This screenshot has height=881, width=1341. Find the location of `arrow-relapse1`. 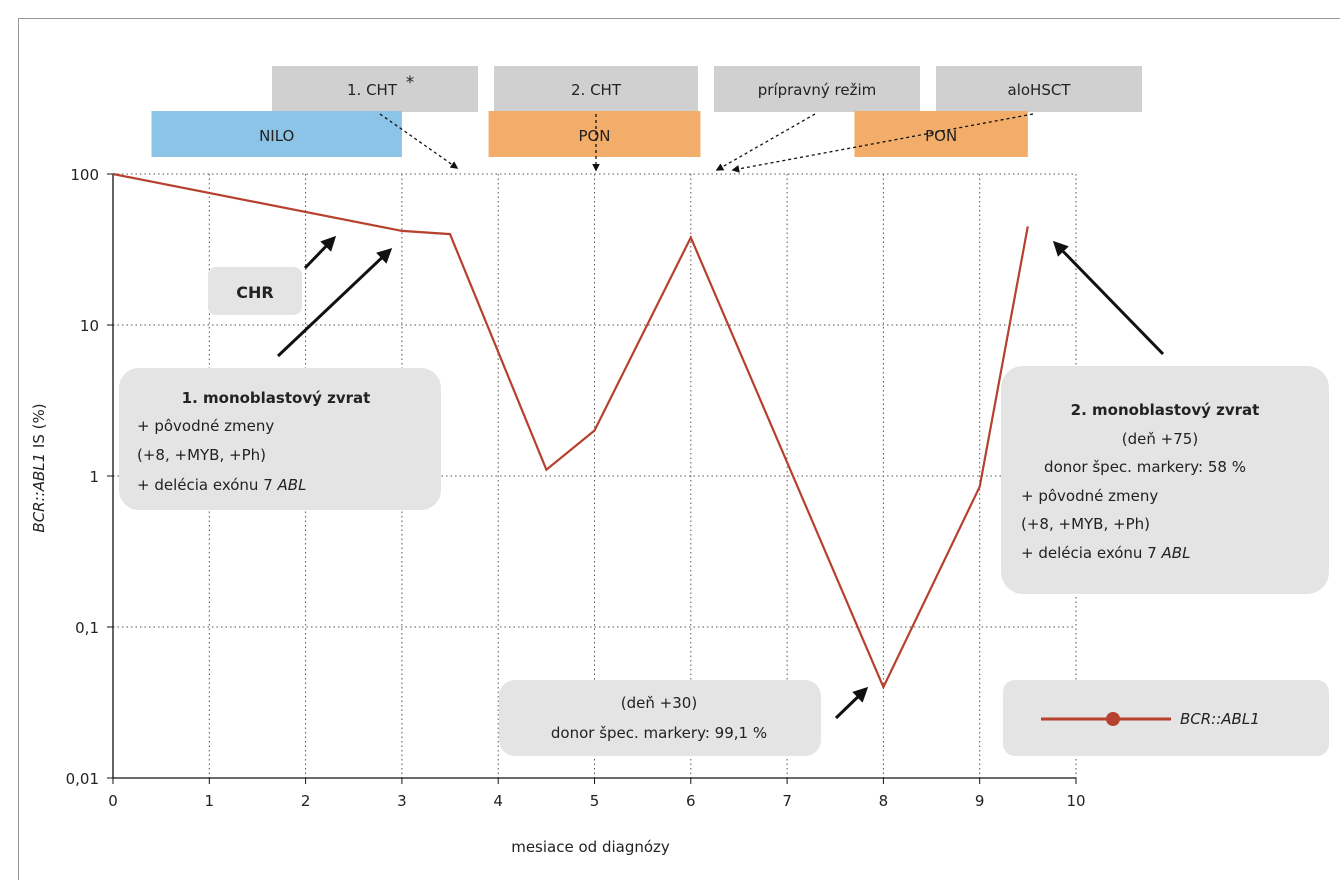

arrow-relapse1 is located at coordinates (334, 302).